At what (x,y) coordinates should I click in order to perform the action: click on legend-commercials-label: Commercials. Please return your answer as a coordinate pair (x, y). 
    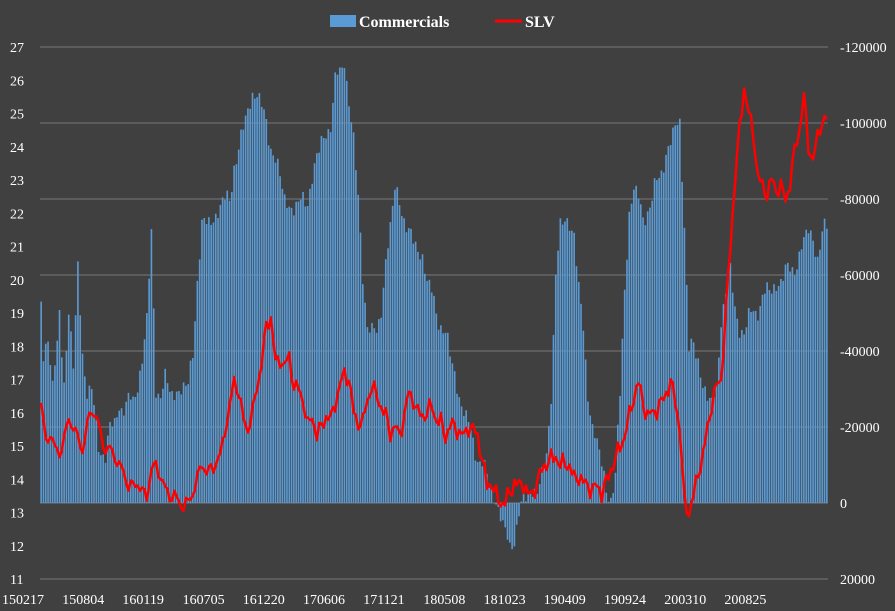
    Looking at the image, I should click on (404, 22).